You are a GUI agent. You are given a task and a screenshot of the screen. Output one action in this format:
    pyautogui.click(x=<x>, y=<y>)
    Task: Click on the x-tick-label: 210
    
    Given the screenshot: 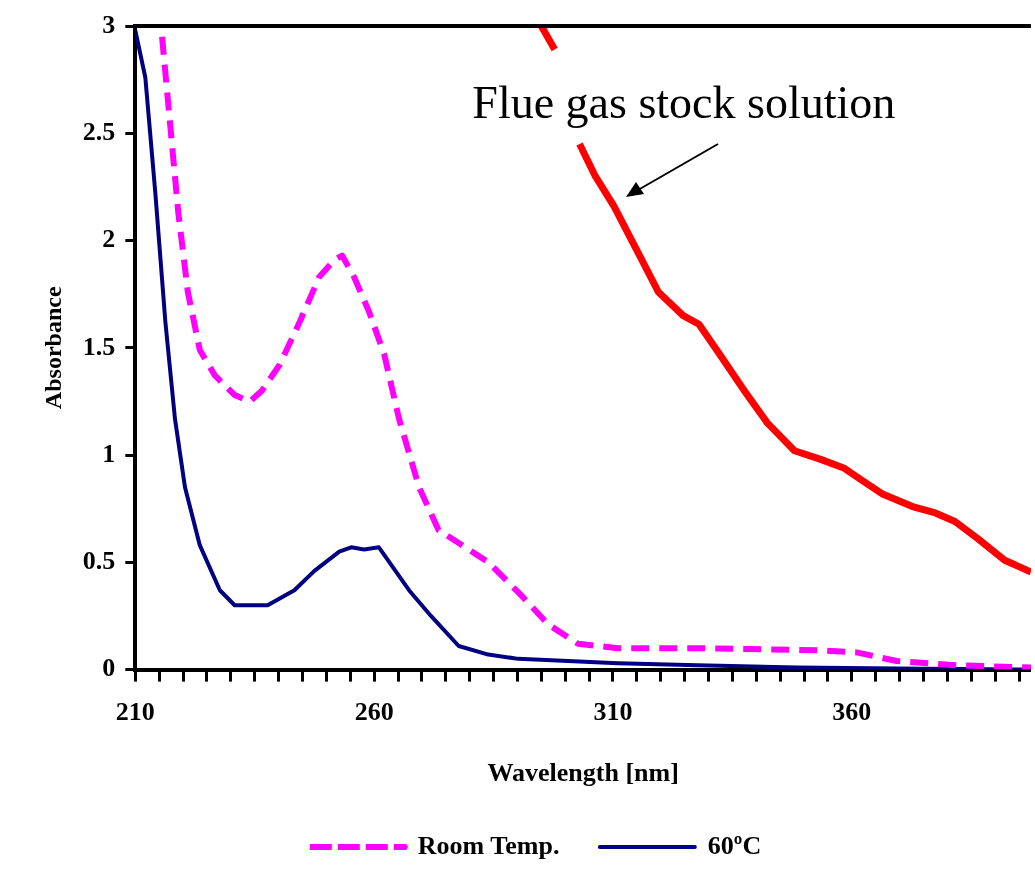 What is the action you would take?
    pyautogui.click(x=135, y=711)
    